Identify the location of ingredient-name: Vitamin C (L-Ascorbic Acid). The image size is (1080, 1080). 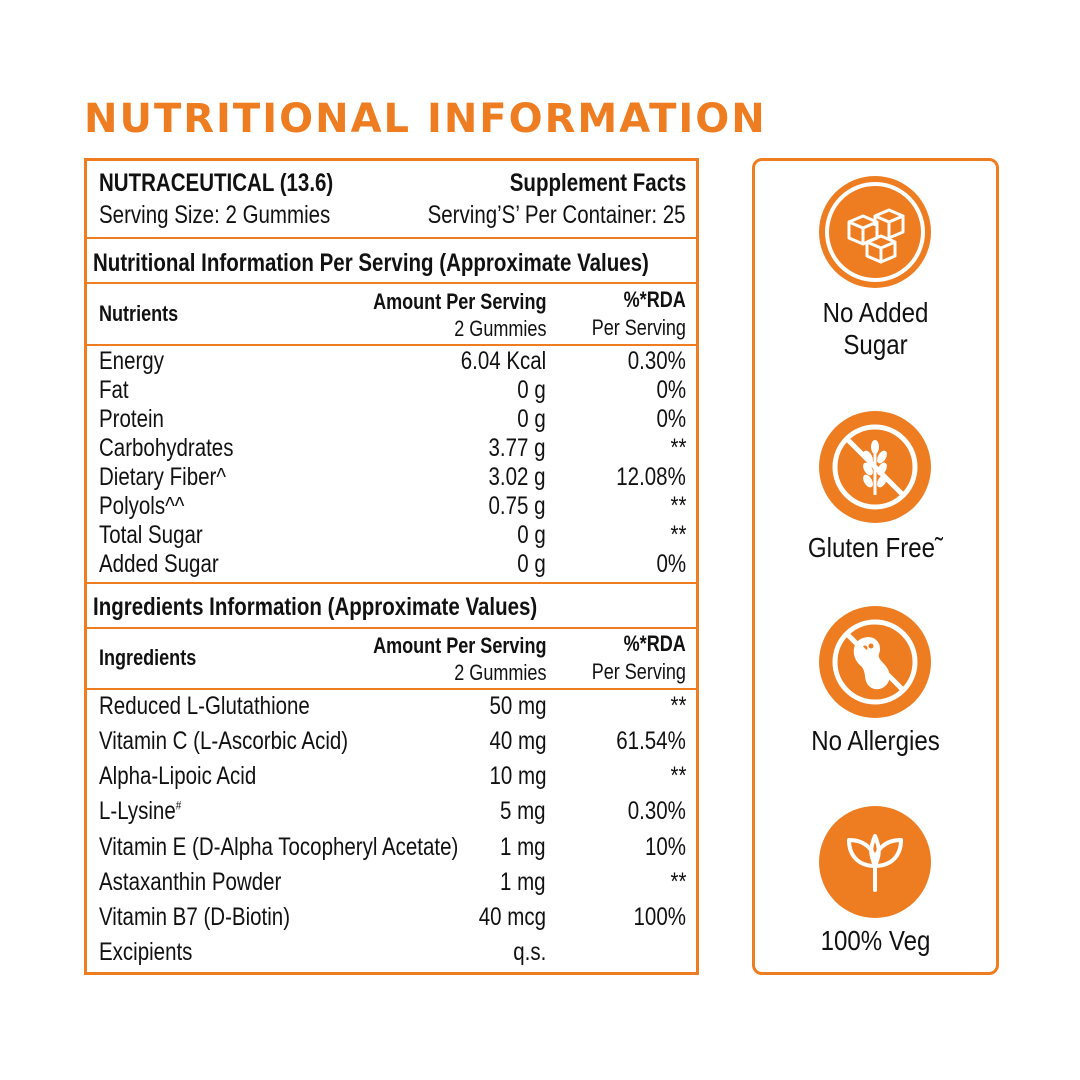
(224, 741).